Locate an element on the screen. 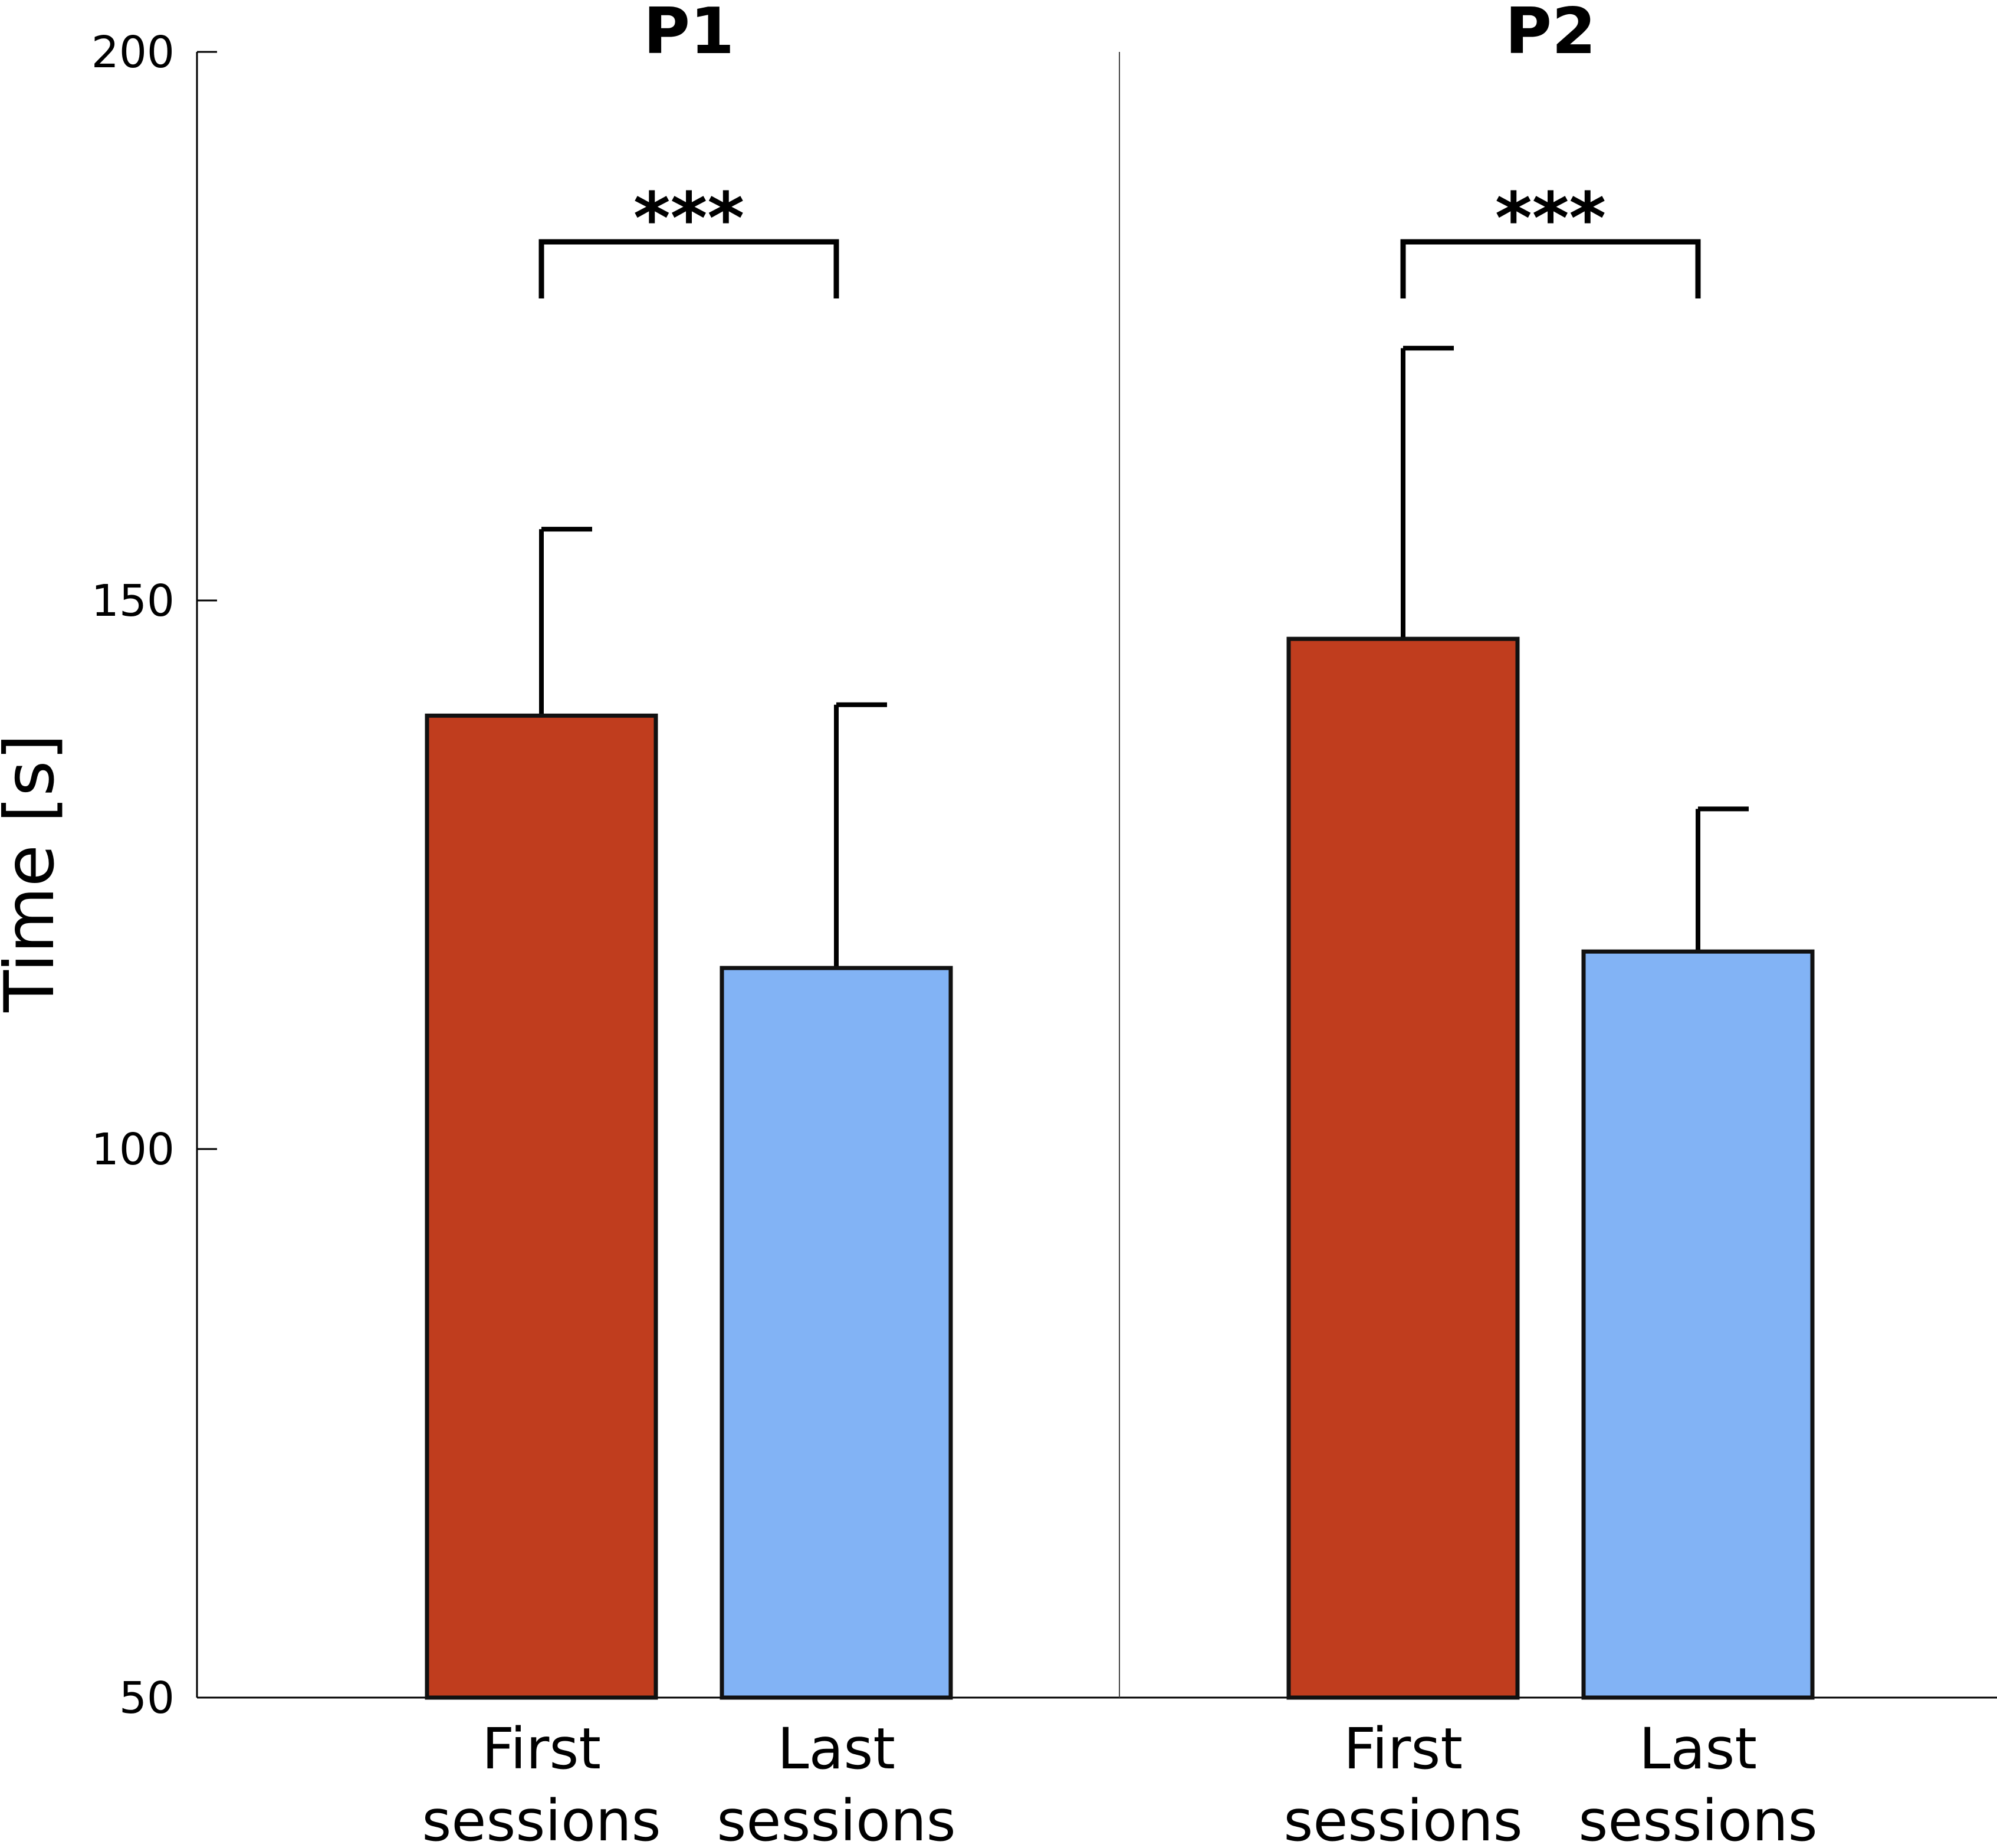 The image size is (1997, 1848). y-tick-label: 100 is located at coordinates (133, 1149).